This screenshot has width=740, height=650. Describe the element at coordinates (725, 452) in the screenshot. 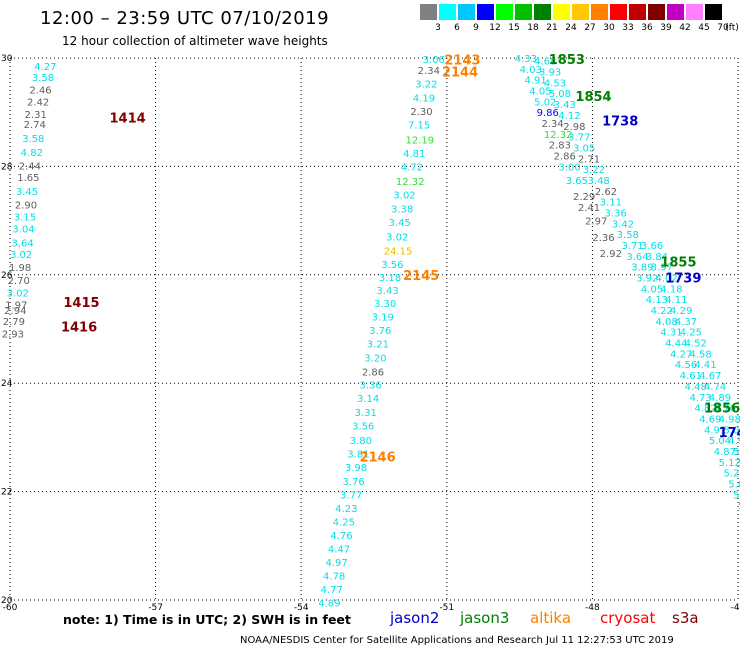

I see `wave-height-label: 4.87` at that location.